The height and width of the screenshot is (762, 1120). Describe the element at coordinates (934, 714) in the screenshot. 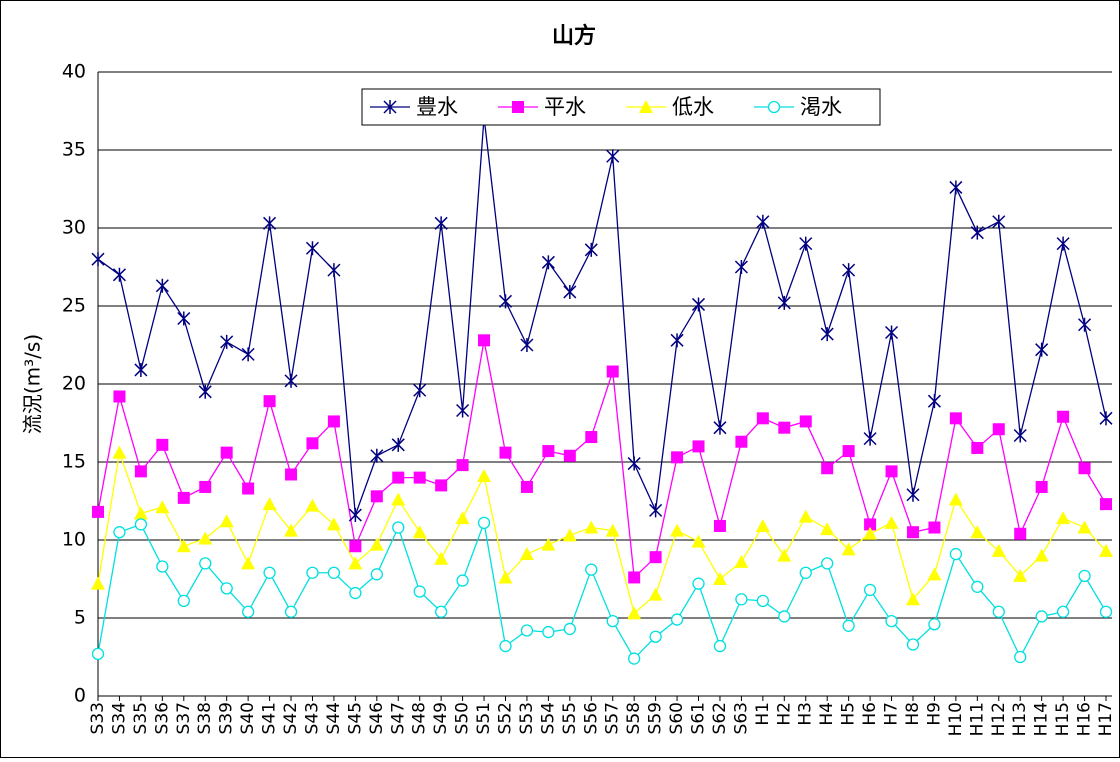

I see `x-tick-label: H9` at that location.